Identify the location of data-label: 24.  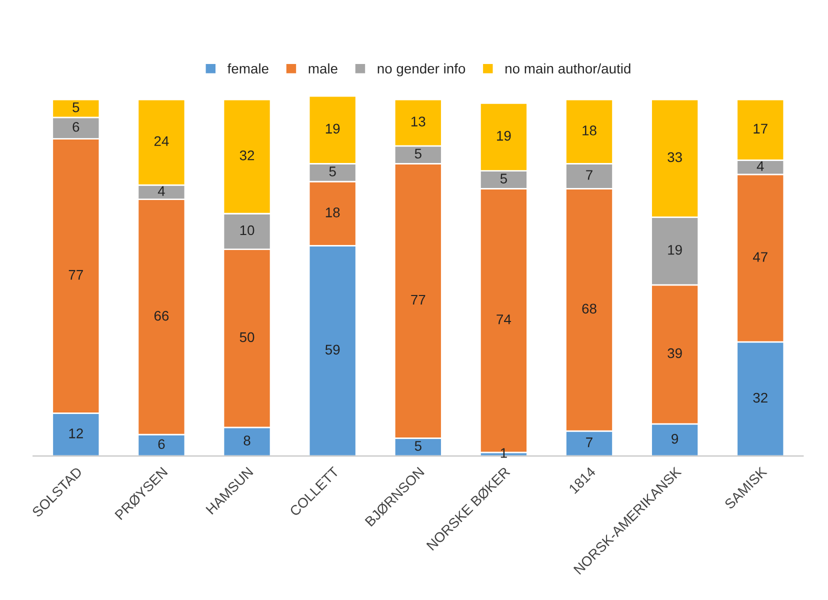
(161, 141).